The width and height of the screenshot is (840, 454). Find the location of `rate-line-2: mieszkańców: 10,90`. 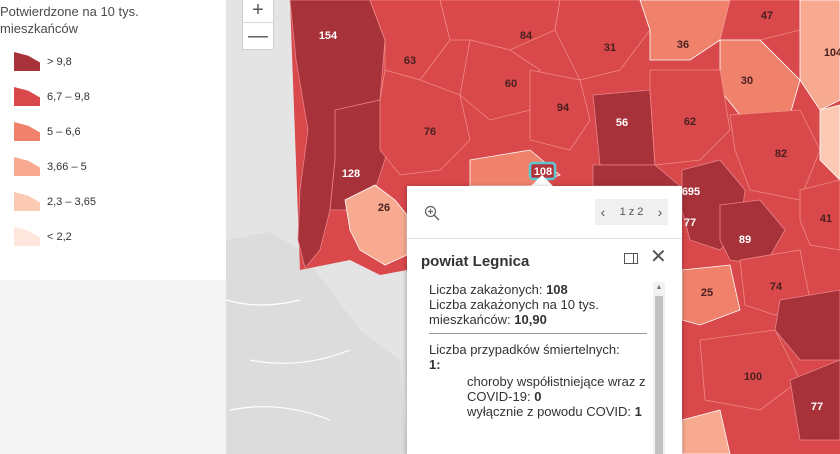

rate-line-2: mieszkańców: 10,90 is located at coordinates (538, 319).